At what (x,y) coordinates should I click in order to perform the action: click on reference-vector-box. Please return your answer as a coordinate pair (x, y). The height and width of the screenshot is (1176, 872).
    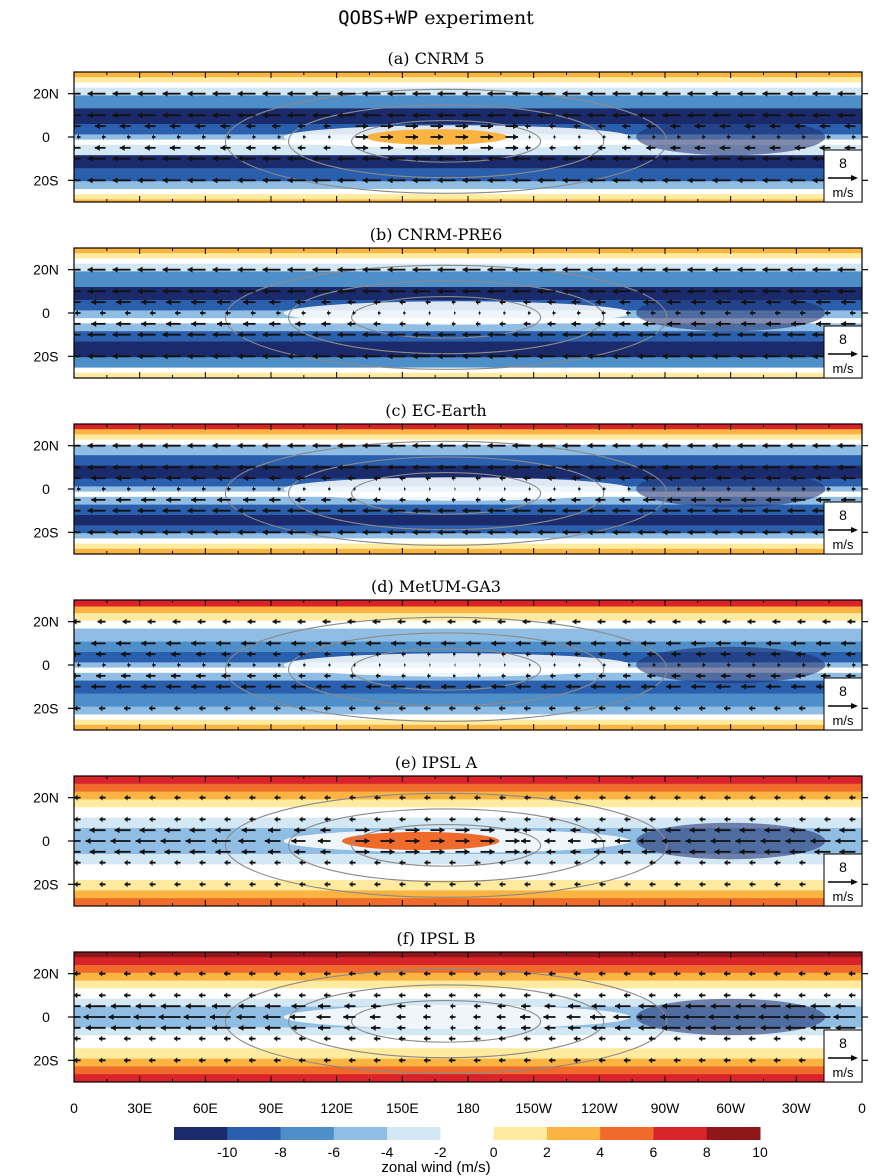
    Looking at the image, I should click on (843, 352).